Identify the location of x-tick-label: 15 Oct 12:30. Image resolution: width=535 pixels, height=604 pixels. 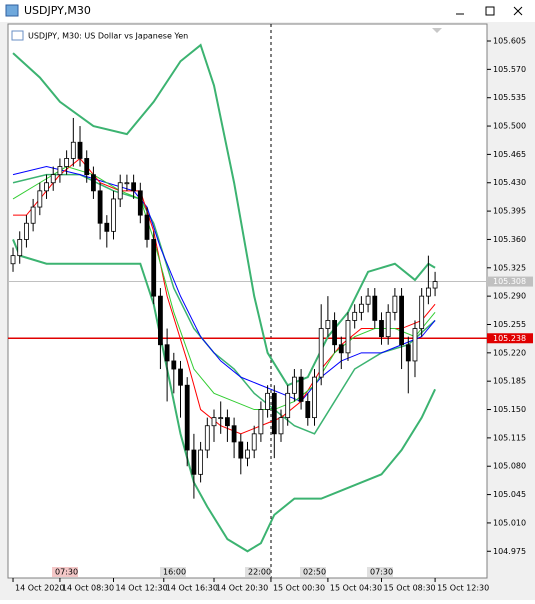
(463, 588).